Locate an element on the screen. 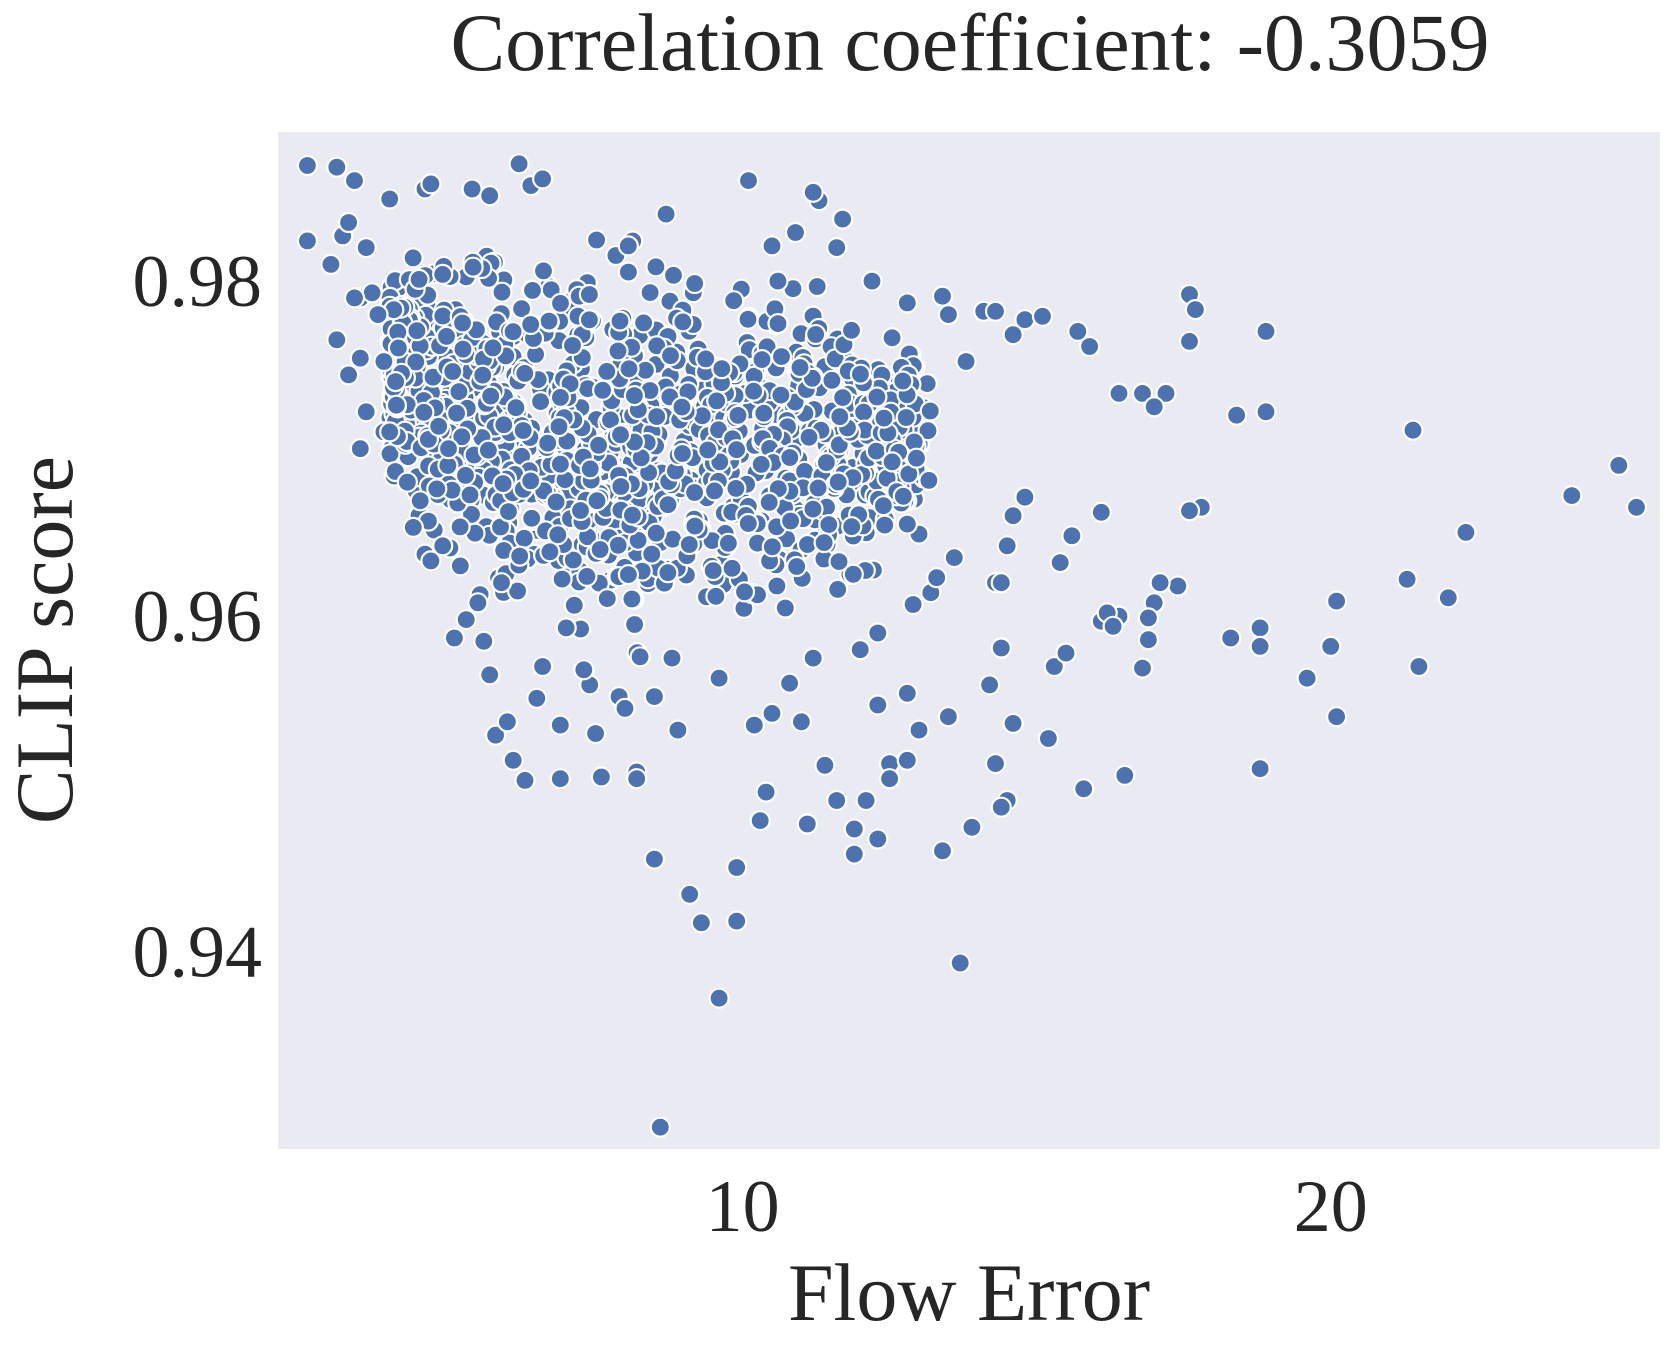  chart-title: Correlation coefficient: -0.3059 is located at coordinates (969, 44).